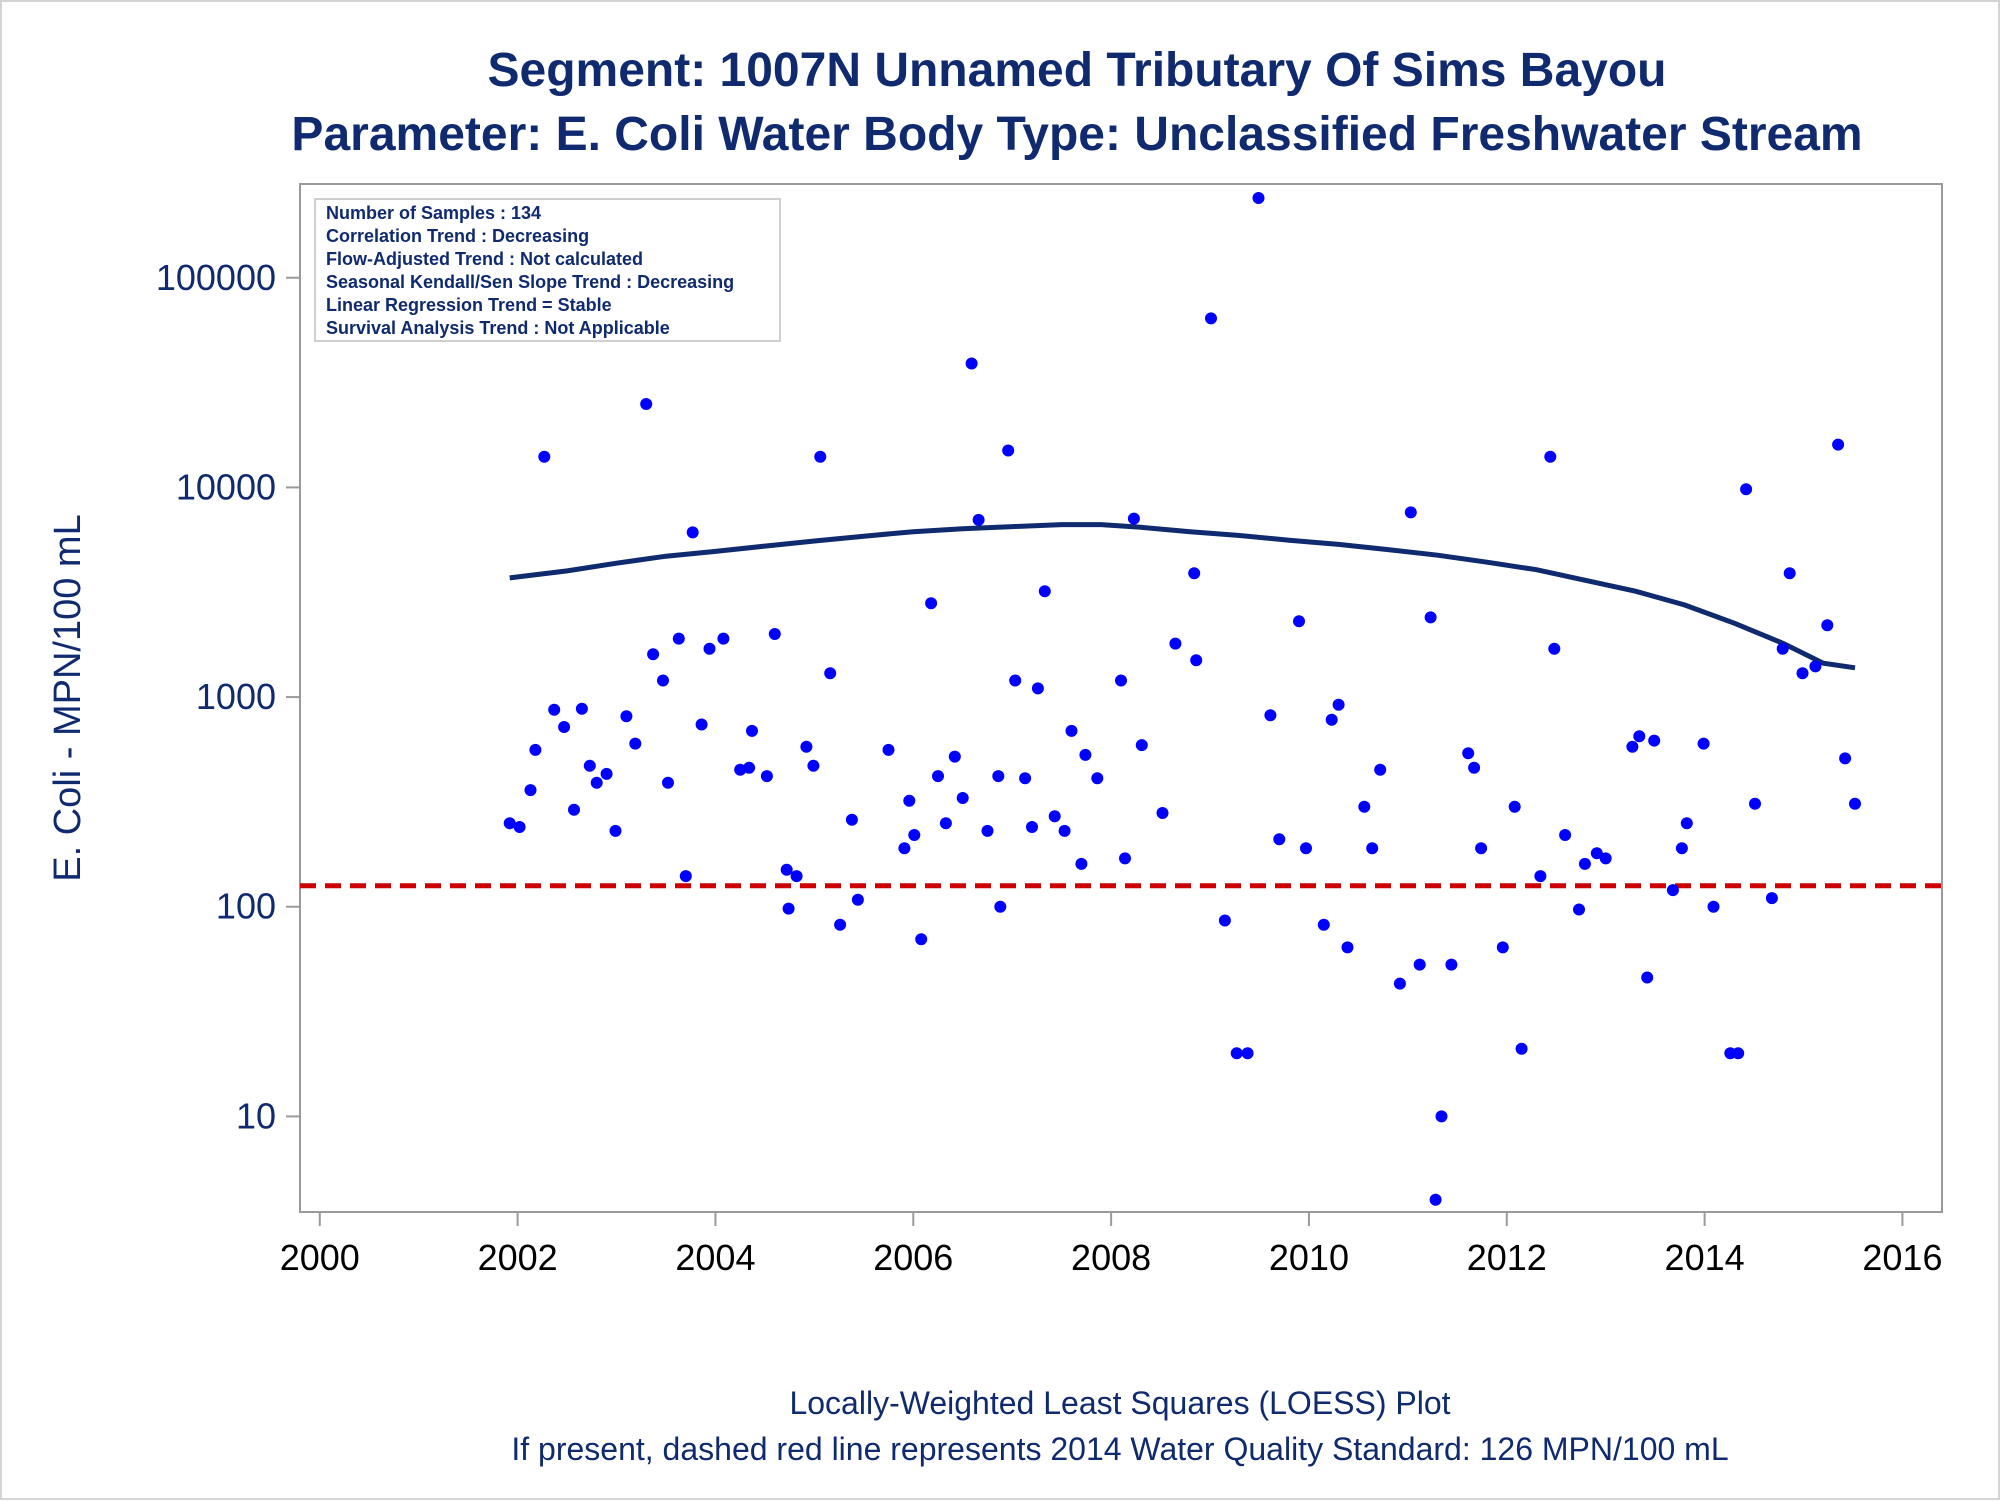 The height and width of the screenshot is (1502, 2000). What do you see at coordinates (457, 236) in the screenshot?
I see `info-correlation-trend: Correlation Trend : Decreasing` at bounding box center [457, 236].